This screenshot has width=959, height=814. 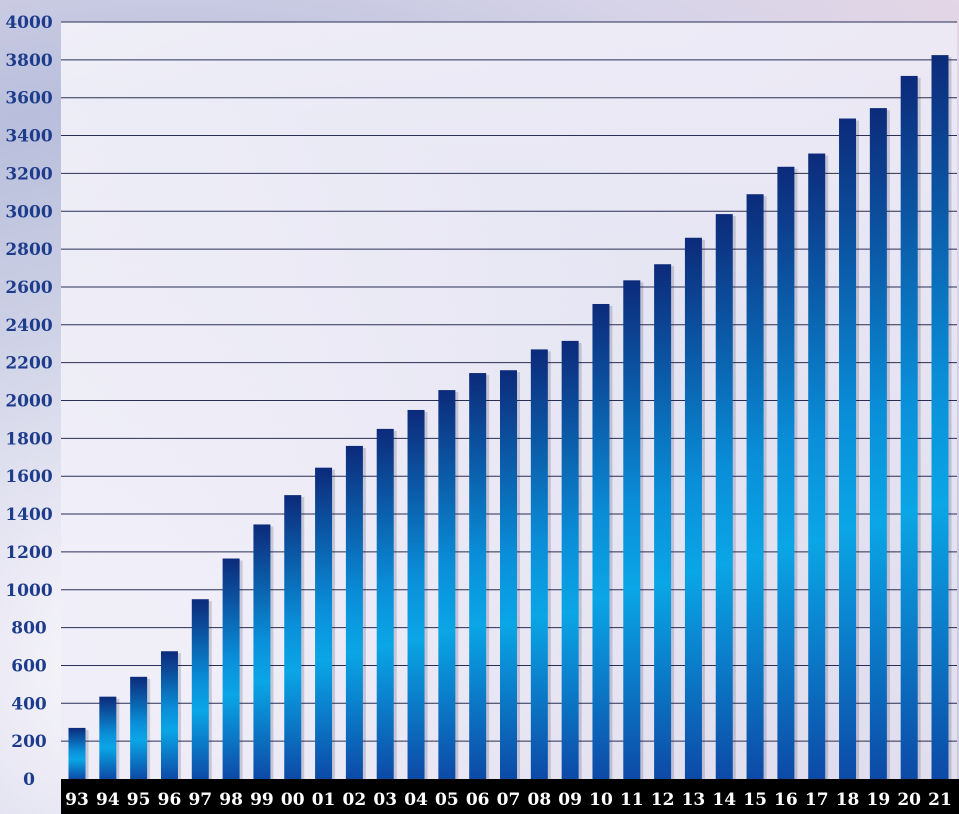 What do you see at coordinates (663, 800) in the screenshot?
I see `x-tick-label: 12` at bounding box center [663, 800].